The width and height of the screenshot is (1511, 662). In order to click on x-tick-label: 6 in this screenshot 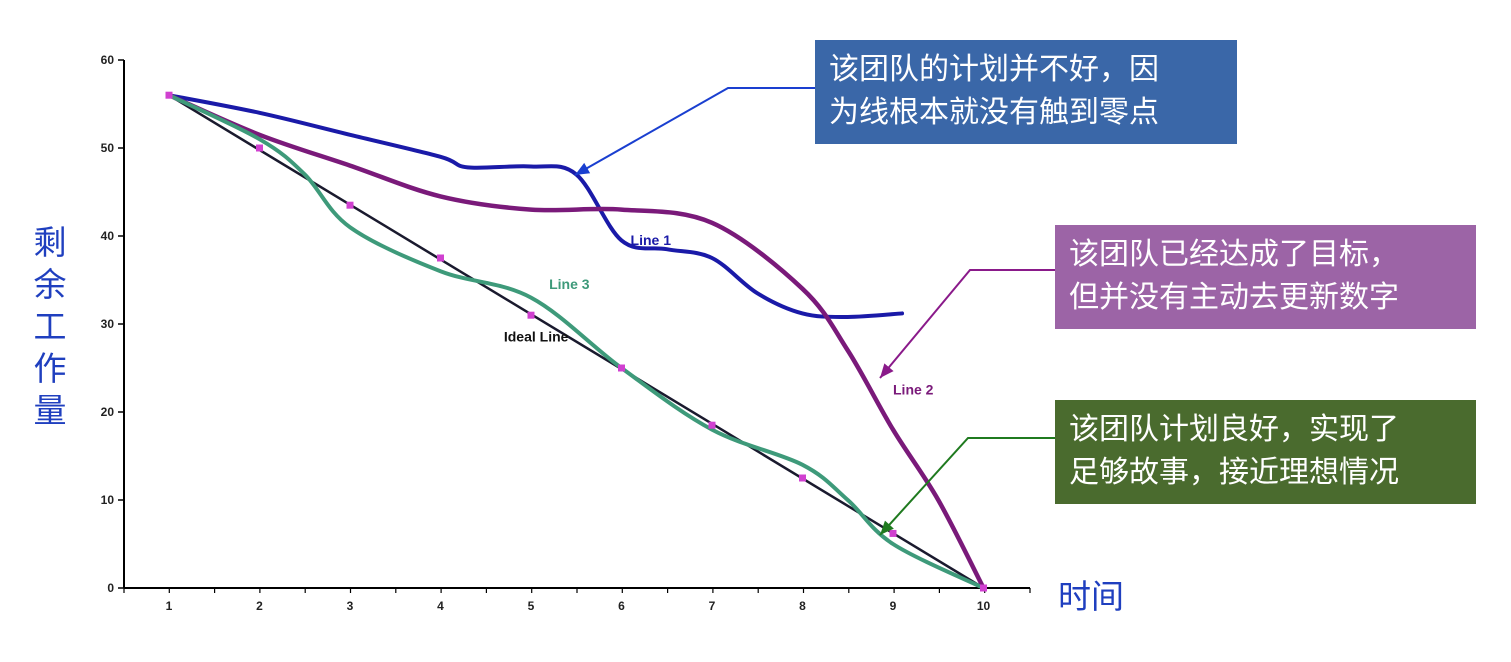, I will do `click(621, 606)`.